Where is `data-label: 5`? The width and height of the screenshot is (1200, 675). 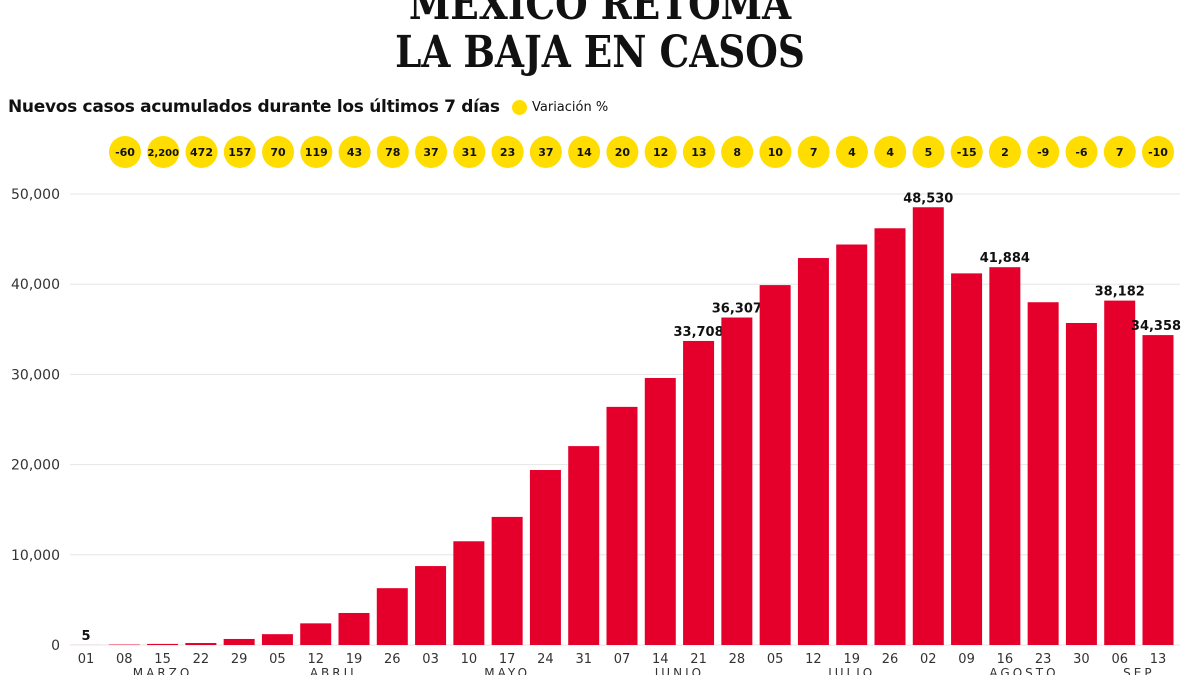
data-label: 5 is located at coordinates (85, 636).